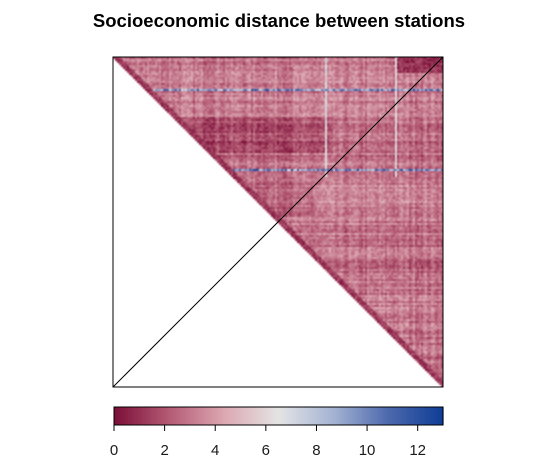 The width and height of the screenshot is (558, 464). What do you see at coordinates (164, 450) in the screenshot?
I see `colorbar-tick-label: 2` at bounding box center [164, 450].